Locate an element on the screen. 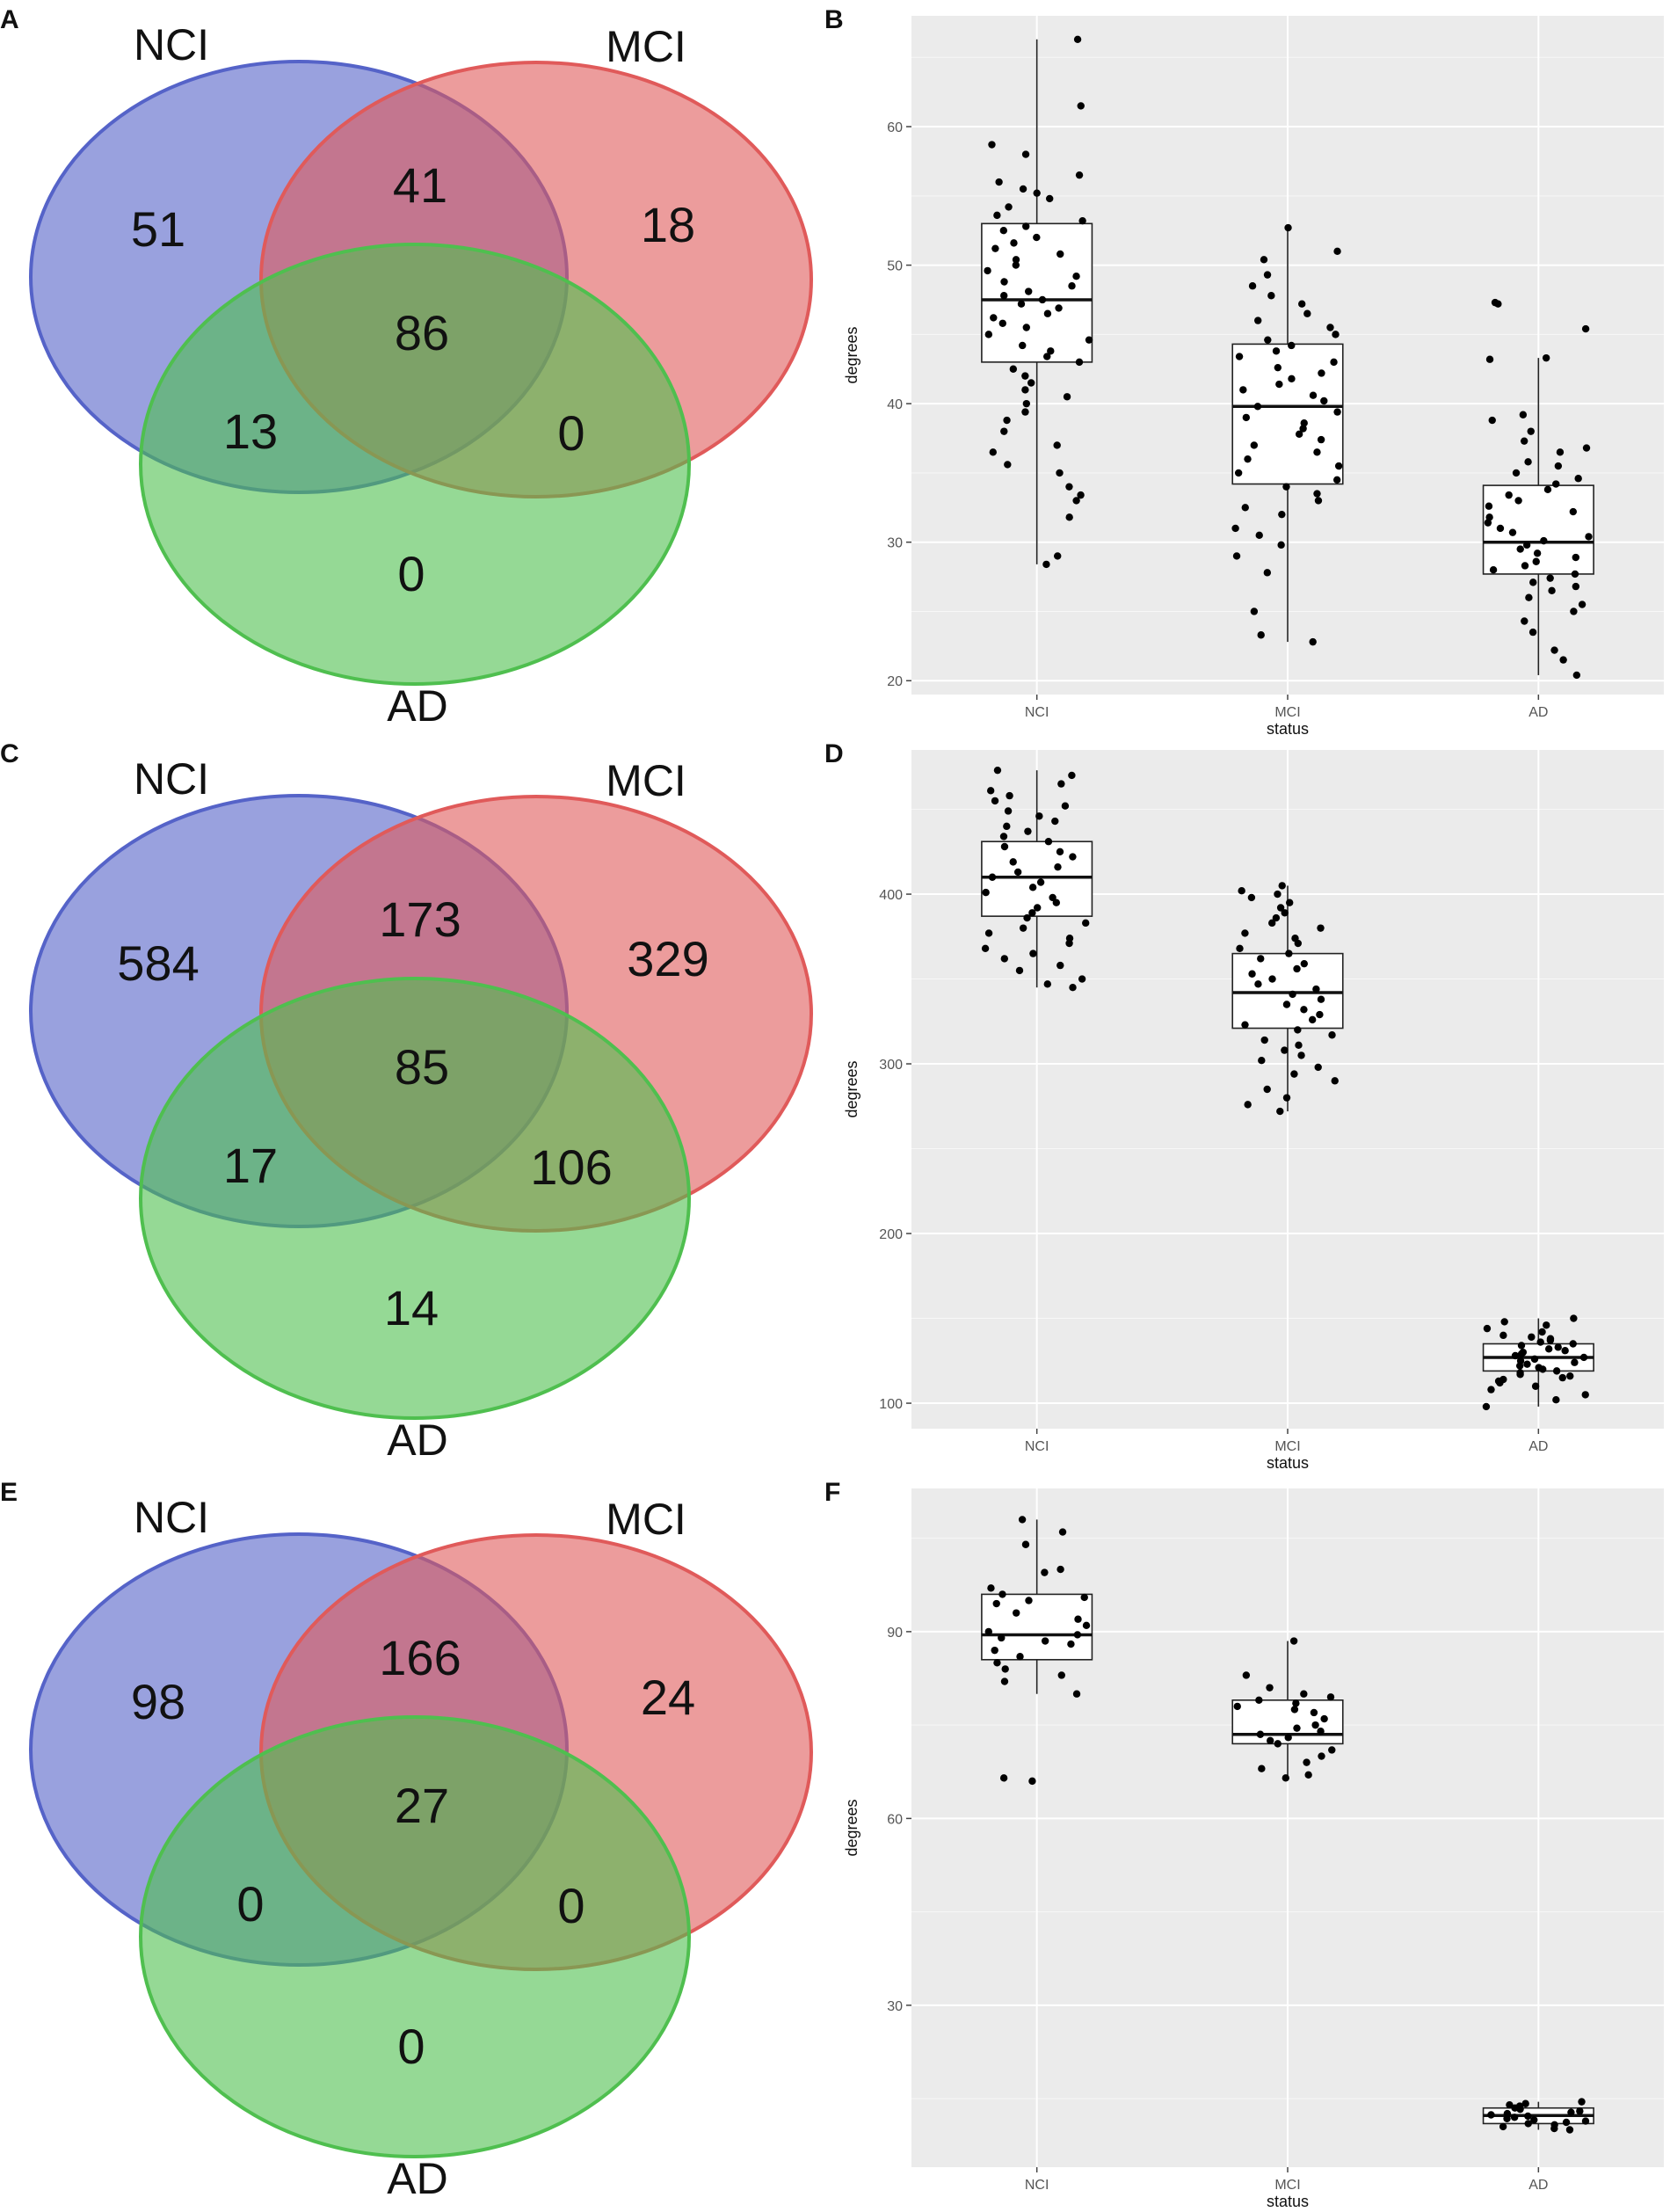 The height and width of the screenshot is (2212, 1670). venn-count-mci-only: 18 is located at coordinates (668, 224).